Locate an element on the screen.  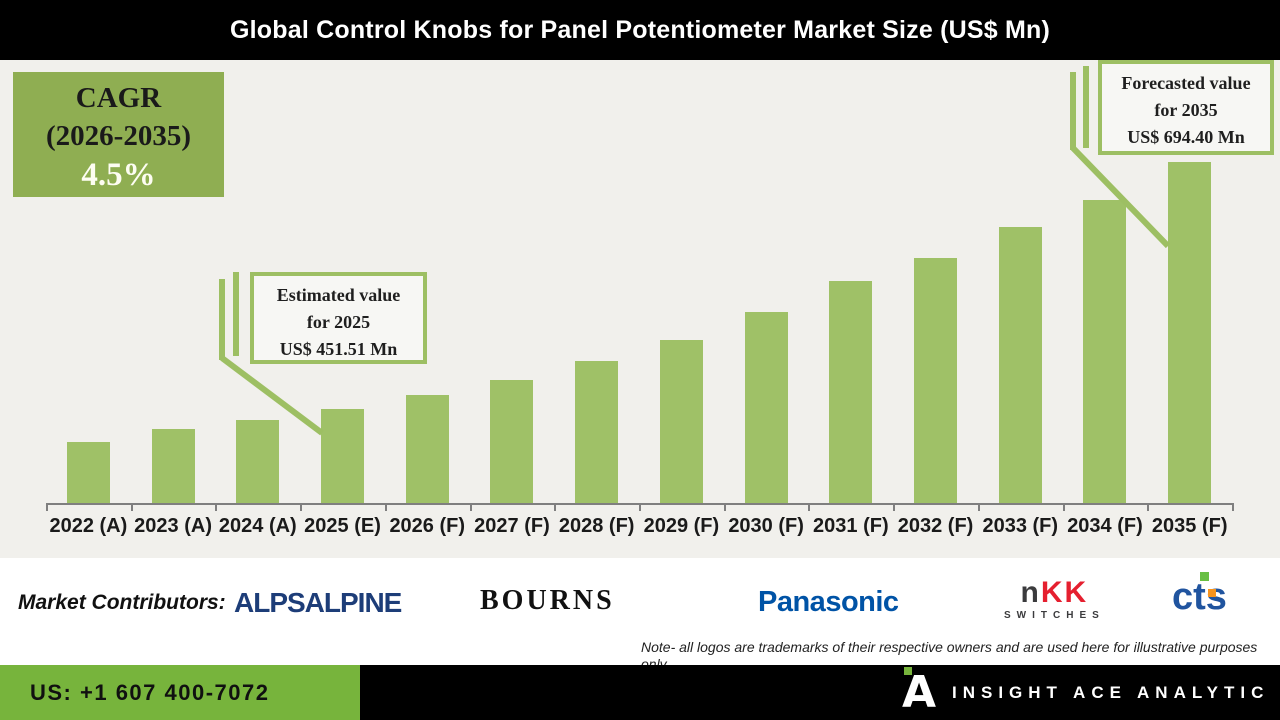
bar-2029 (F) is located at coordinates (681, 421).